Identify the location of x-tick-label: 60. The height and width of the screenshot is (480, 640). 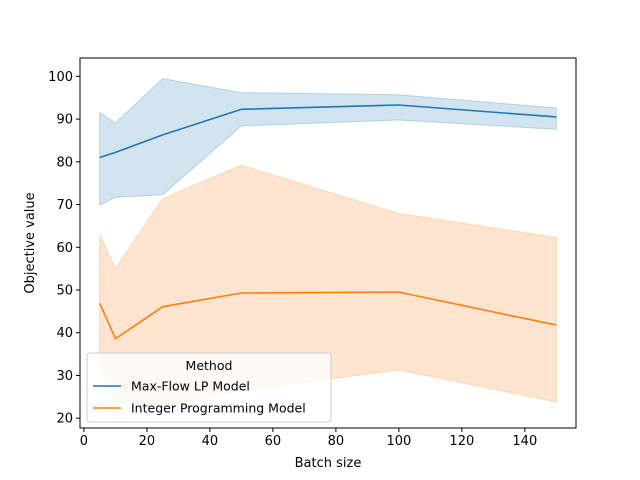
(273, 441).